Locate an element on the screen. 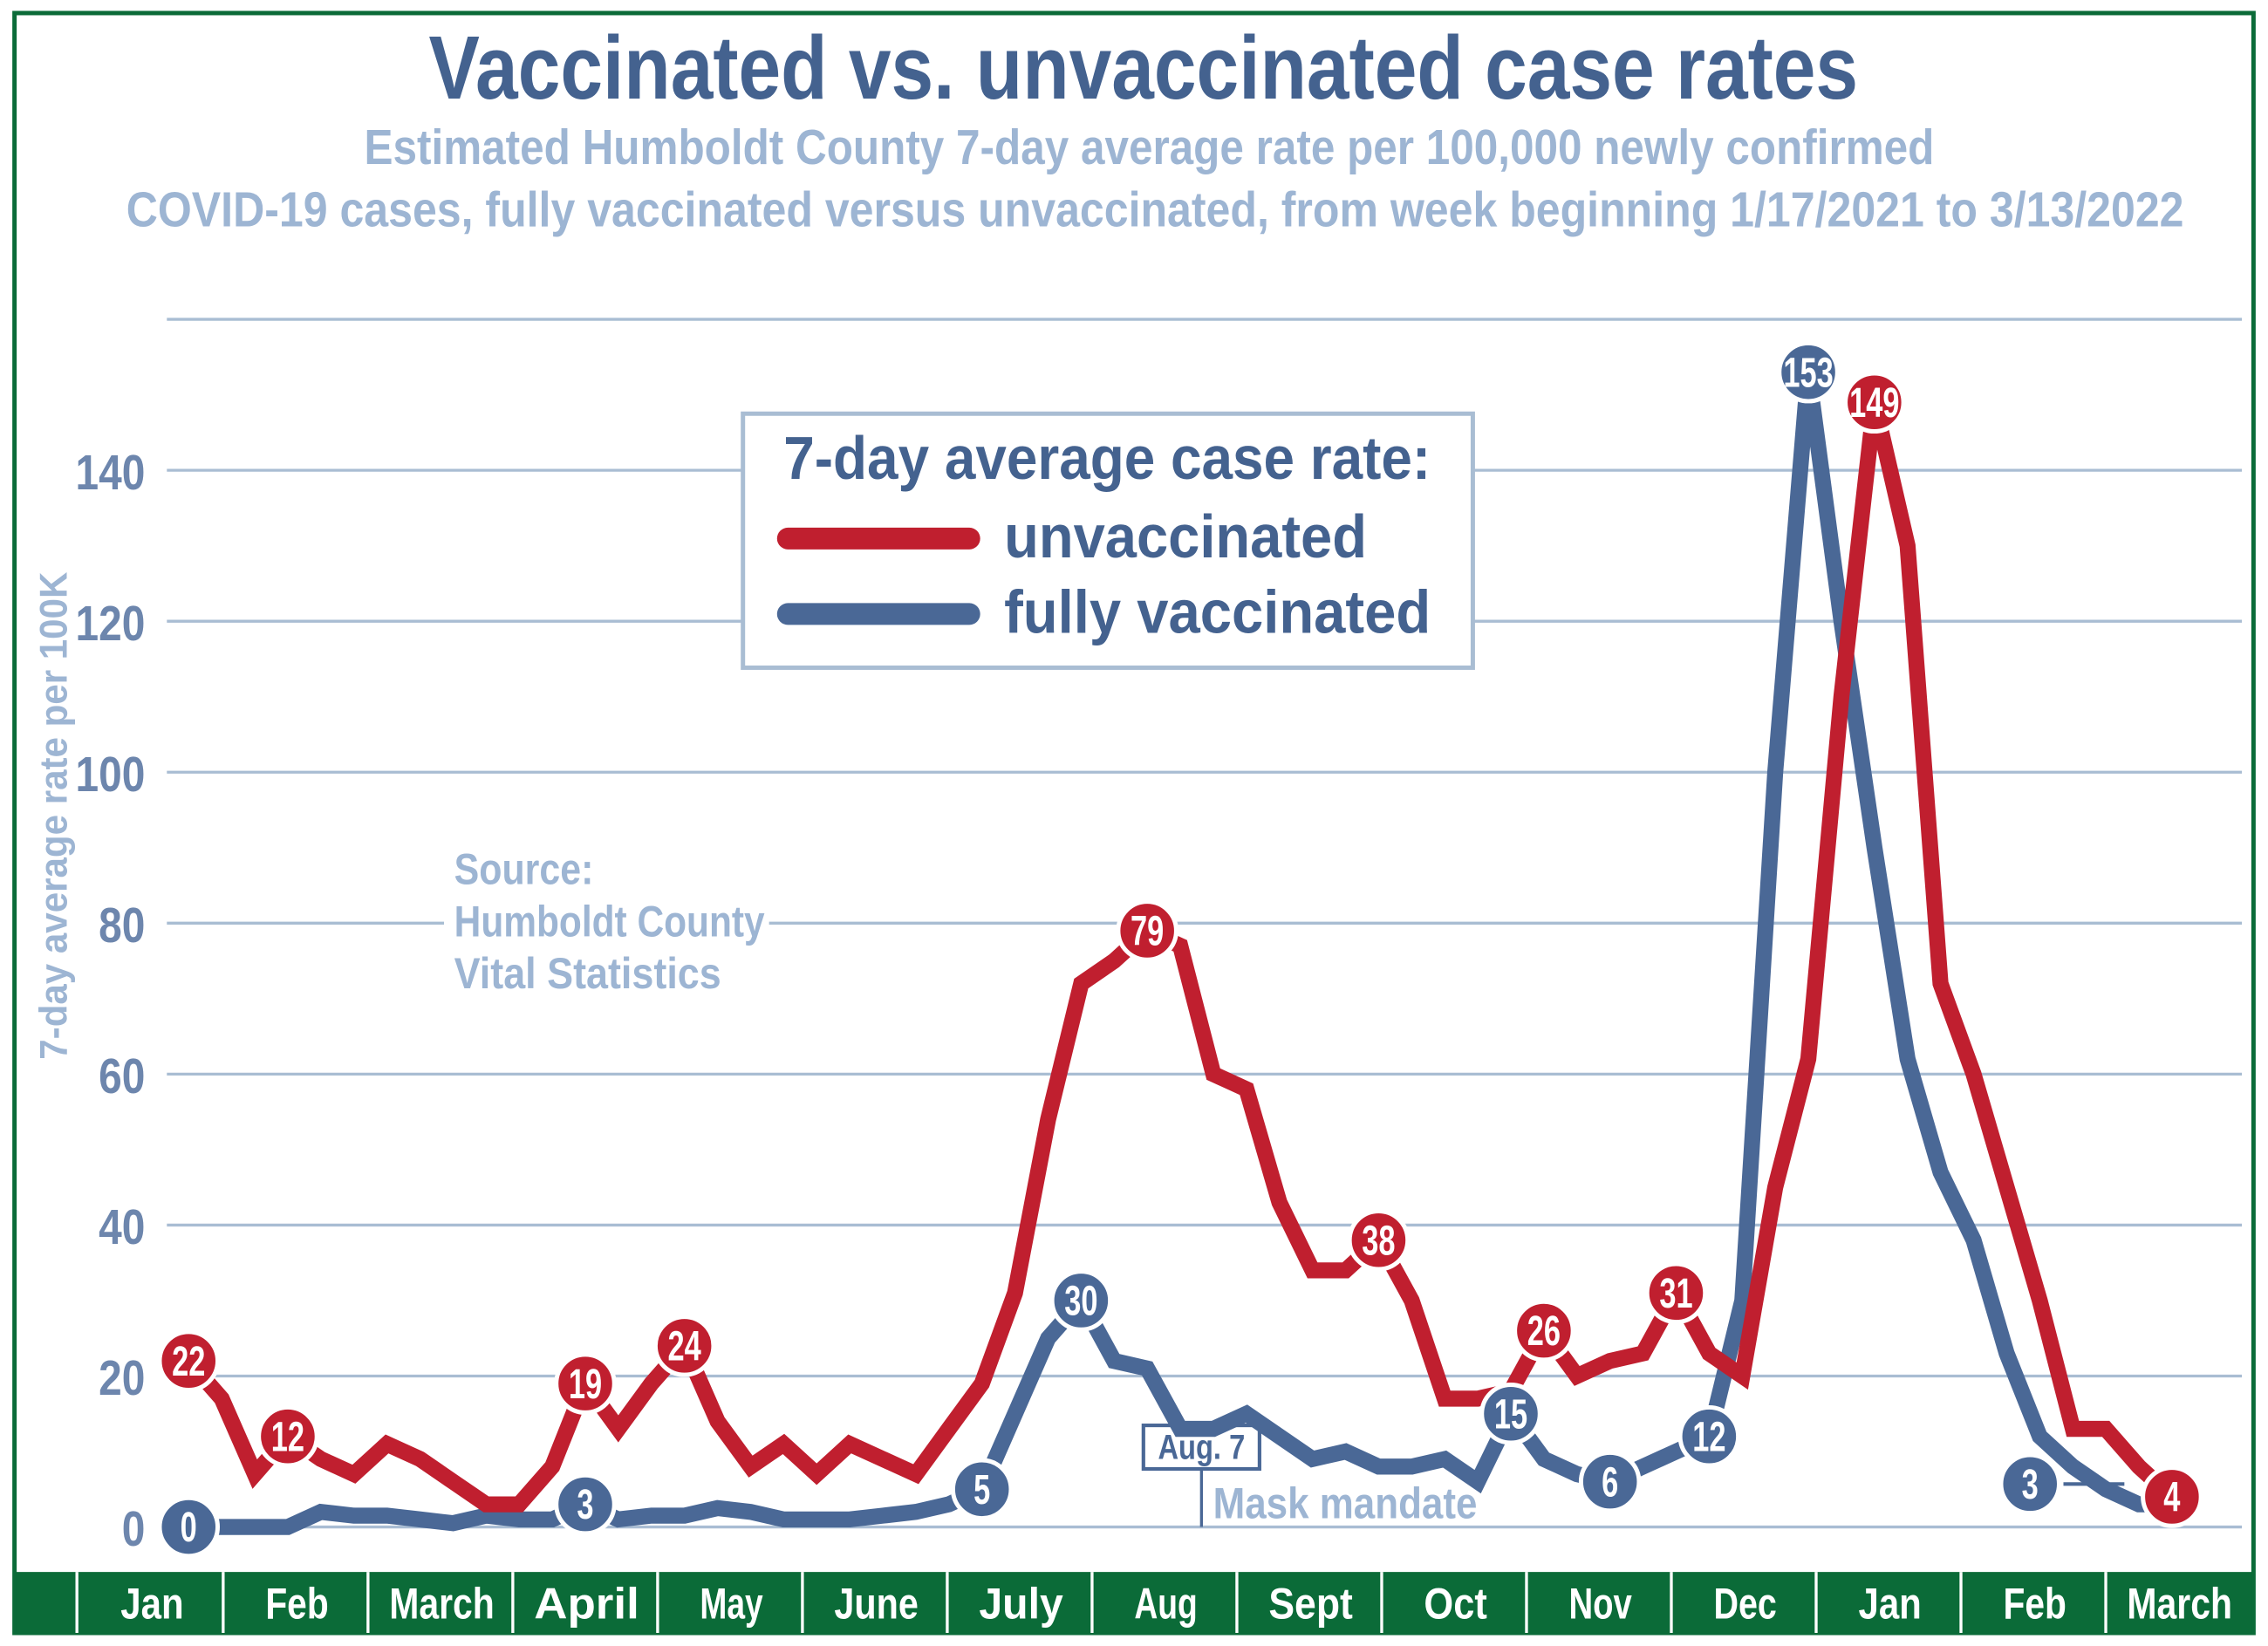 The height and width of the screenshot is (1646, 2268). y-tick-label: 80 is located at coordinates (122, 925).